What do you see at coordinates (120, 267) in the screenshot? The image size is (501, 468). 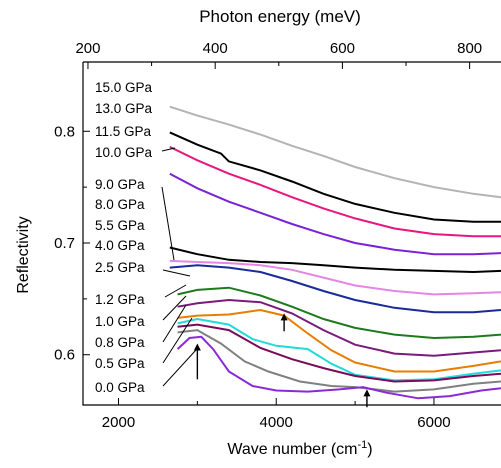 I see `series-label-8: 2.5 GPa` at bounding box center [120, 267].